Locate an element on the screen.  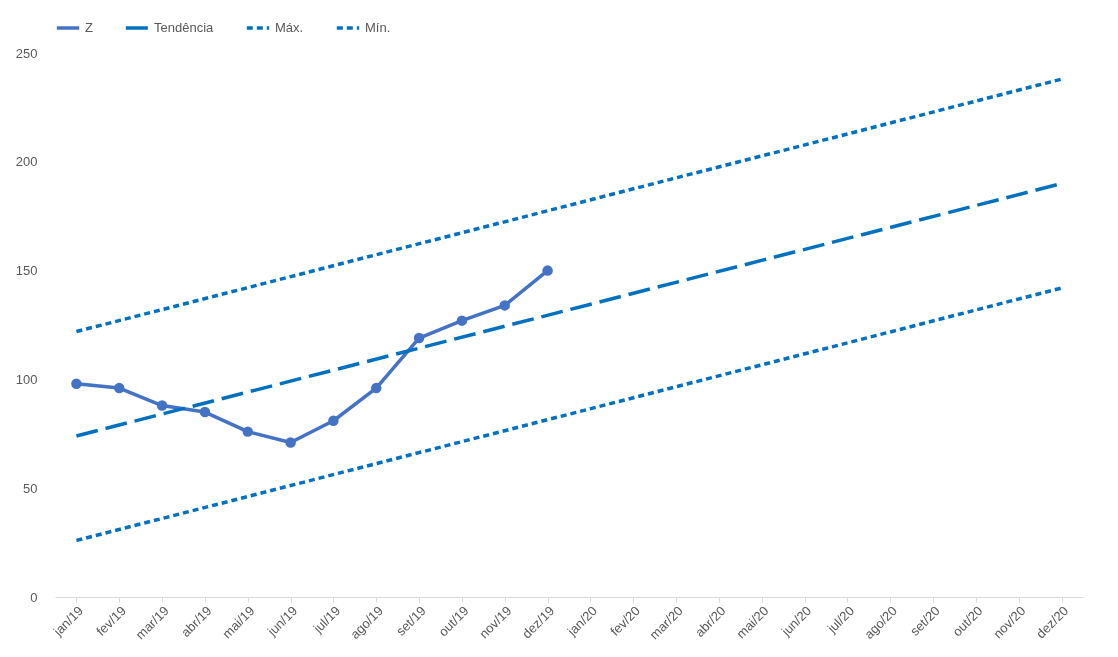
y-tick-label: 200 is located at coordinates (26, 162).